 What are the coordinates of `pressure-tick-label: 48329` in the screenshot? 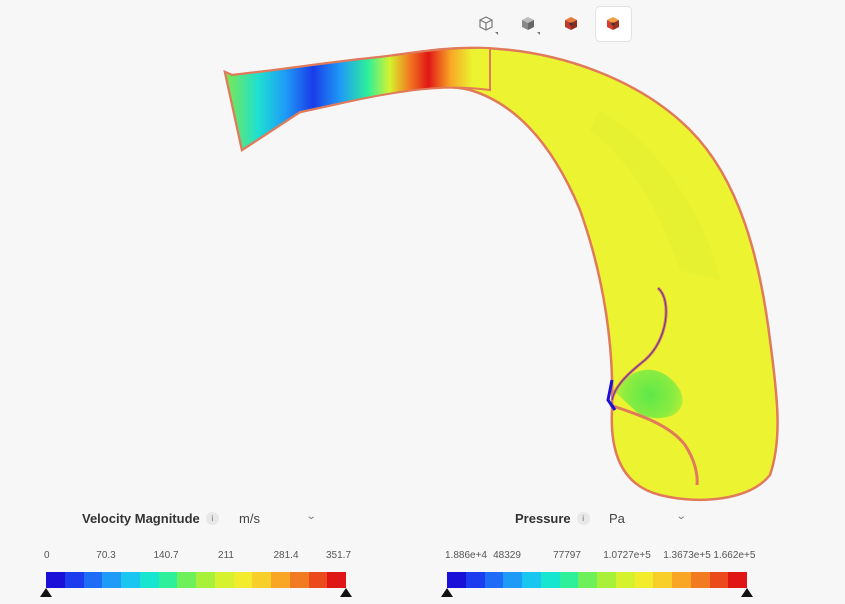 It's located at (507, 555).